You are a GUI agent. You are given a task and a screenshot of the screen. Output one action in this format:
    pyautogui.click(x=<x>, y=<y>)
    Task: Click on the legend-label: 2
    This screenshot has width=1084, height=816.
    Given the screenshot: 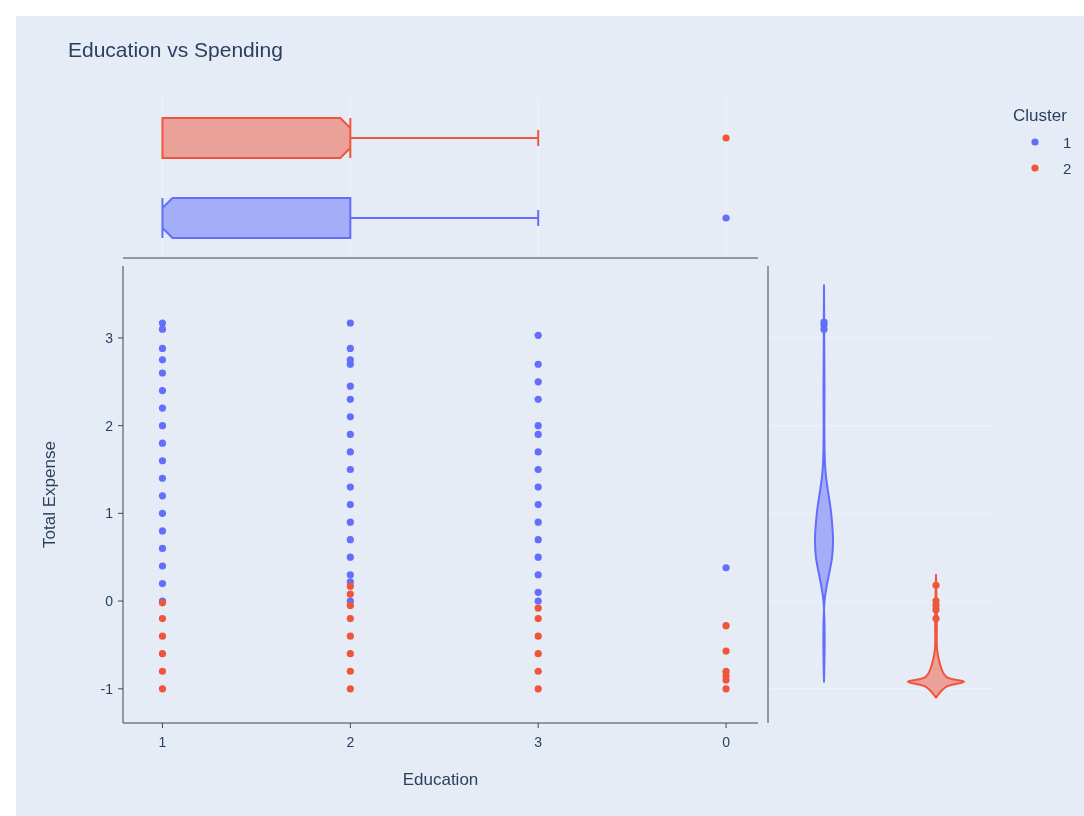 What is the action you would take?
    pyautogui.click(x=1067, y=168)
    